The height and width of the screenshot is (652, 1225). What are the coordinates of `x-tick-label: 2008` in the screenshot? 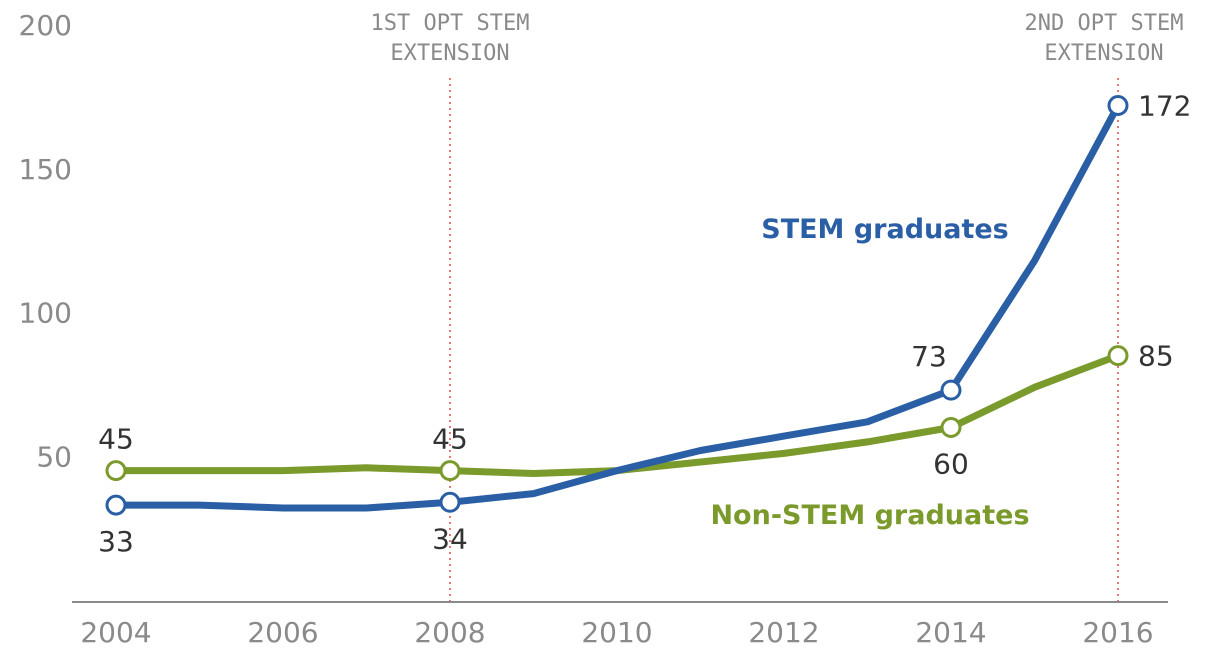 It's located at (449, 632).